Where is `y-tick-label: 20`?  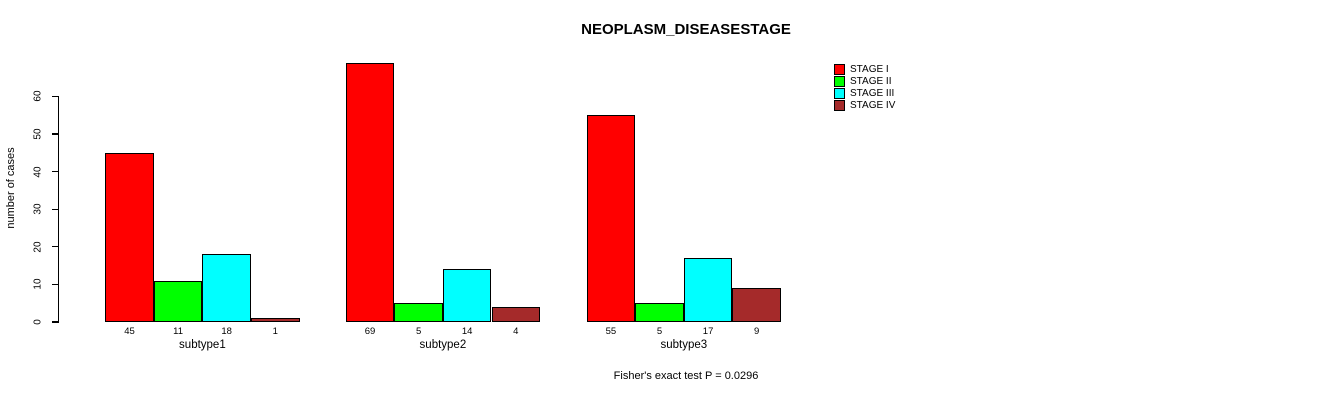 y-tick-label: 20 is located at coordinates (37, 247).